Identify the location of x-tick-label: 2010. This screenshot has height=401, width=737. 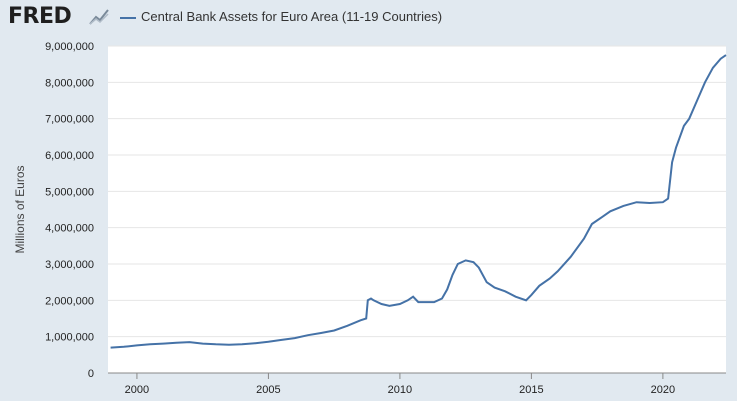
(400, 390).